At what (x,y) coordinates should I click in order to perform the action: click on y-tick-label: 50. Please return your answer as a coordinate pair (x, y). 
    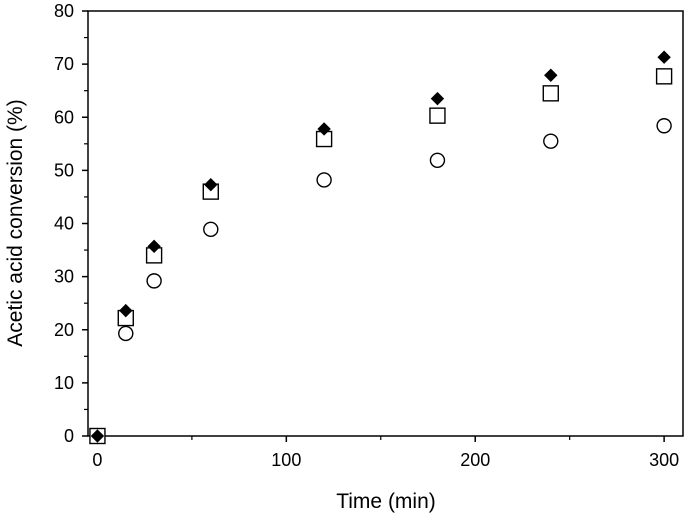
    Looking at the image, I should click on (64, 170).